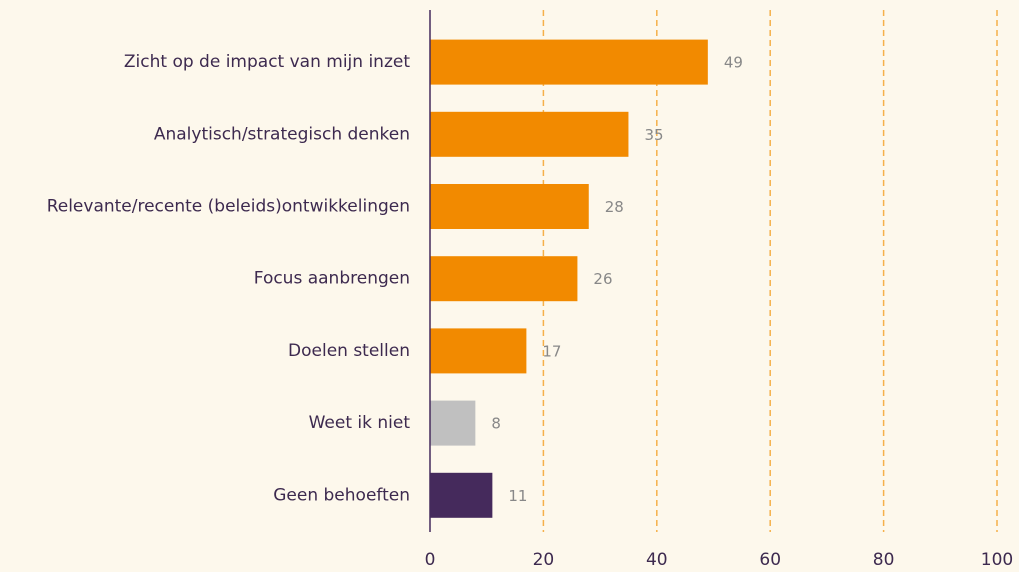 This screenshot has width=1019, height=572. What do you see at coordinates (657, 560) in the screenshot?
I see `x-tick-label: 40` at bounding box center [657, 560].